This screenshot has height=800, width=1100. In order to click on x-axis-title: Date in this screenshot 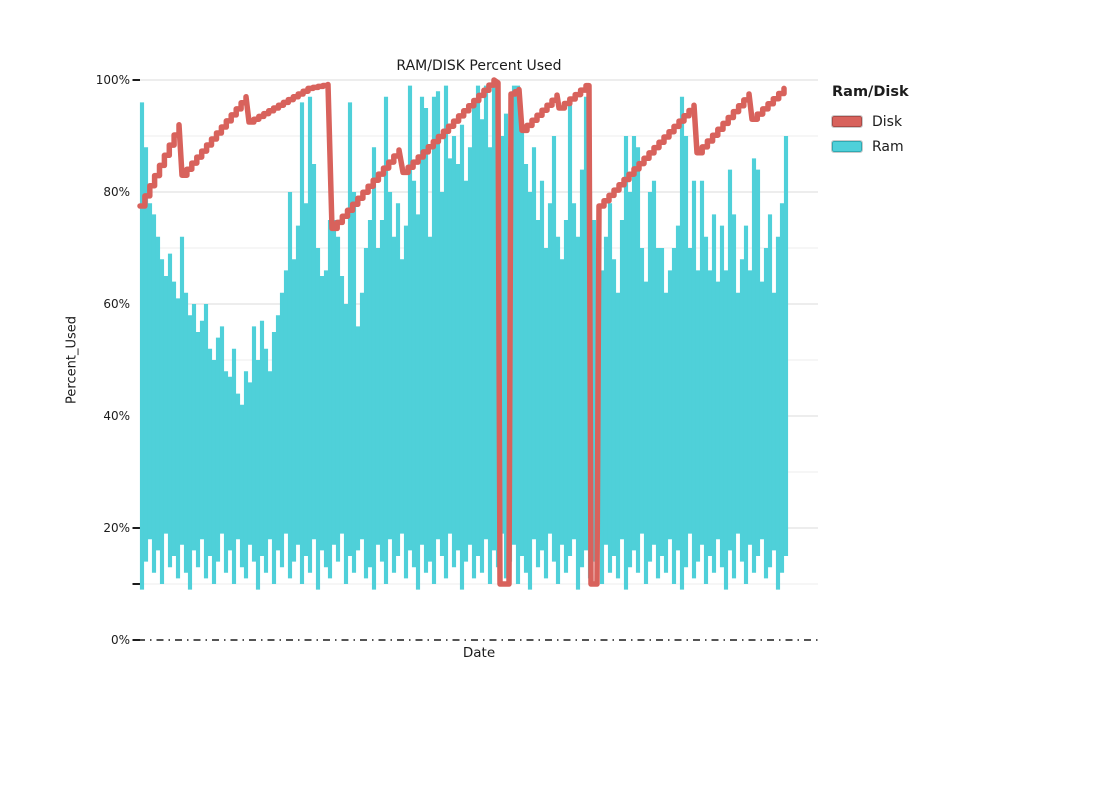, I will do `click(479, 653)`.